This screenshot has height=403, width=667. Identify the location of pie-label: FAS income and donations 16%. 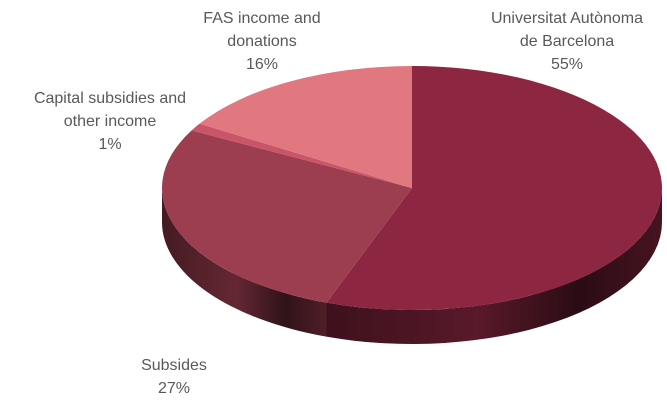
(261, 41).